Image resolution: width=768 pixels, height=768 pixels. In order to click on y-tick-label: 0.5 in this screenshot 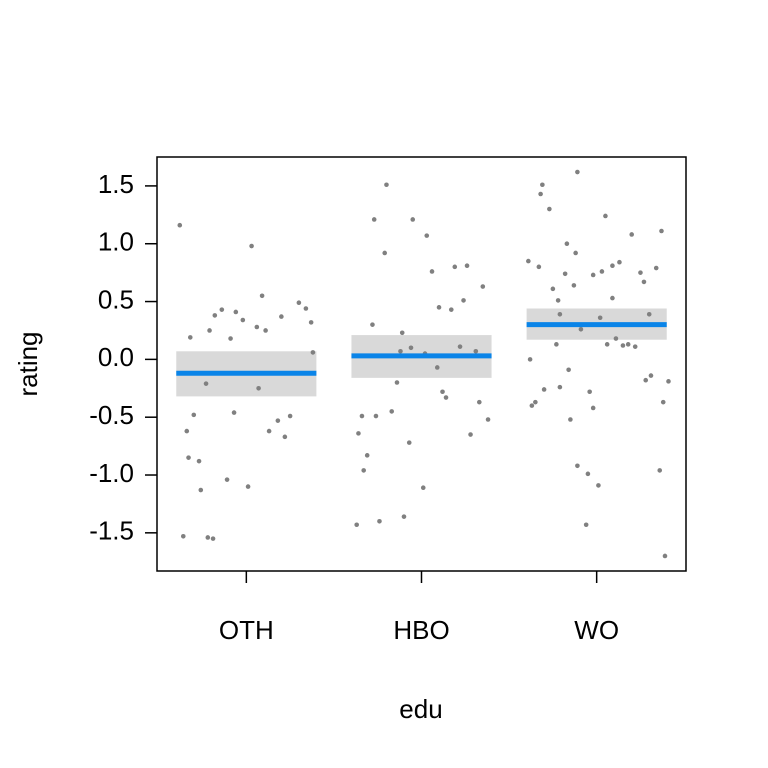, I will do `click(116, 299)`.